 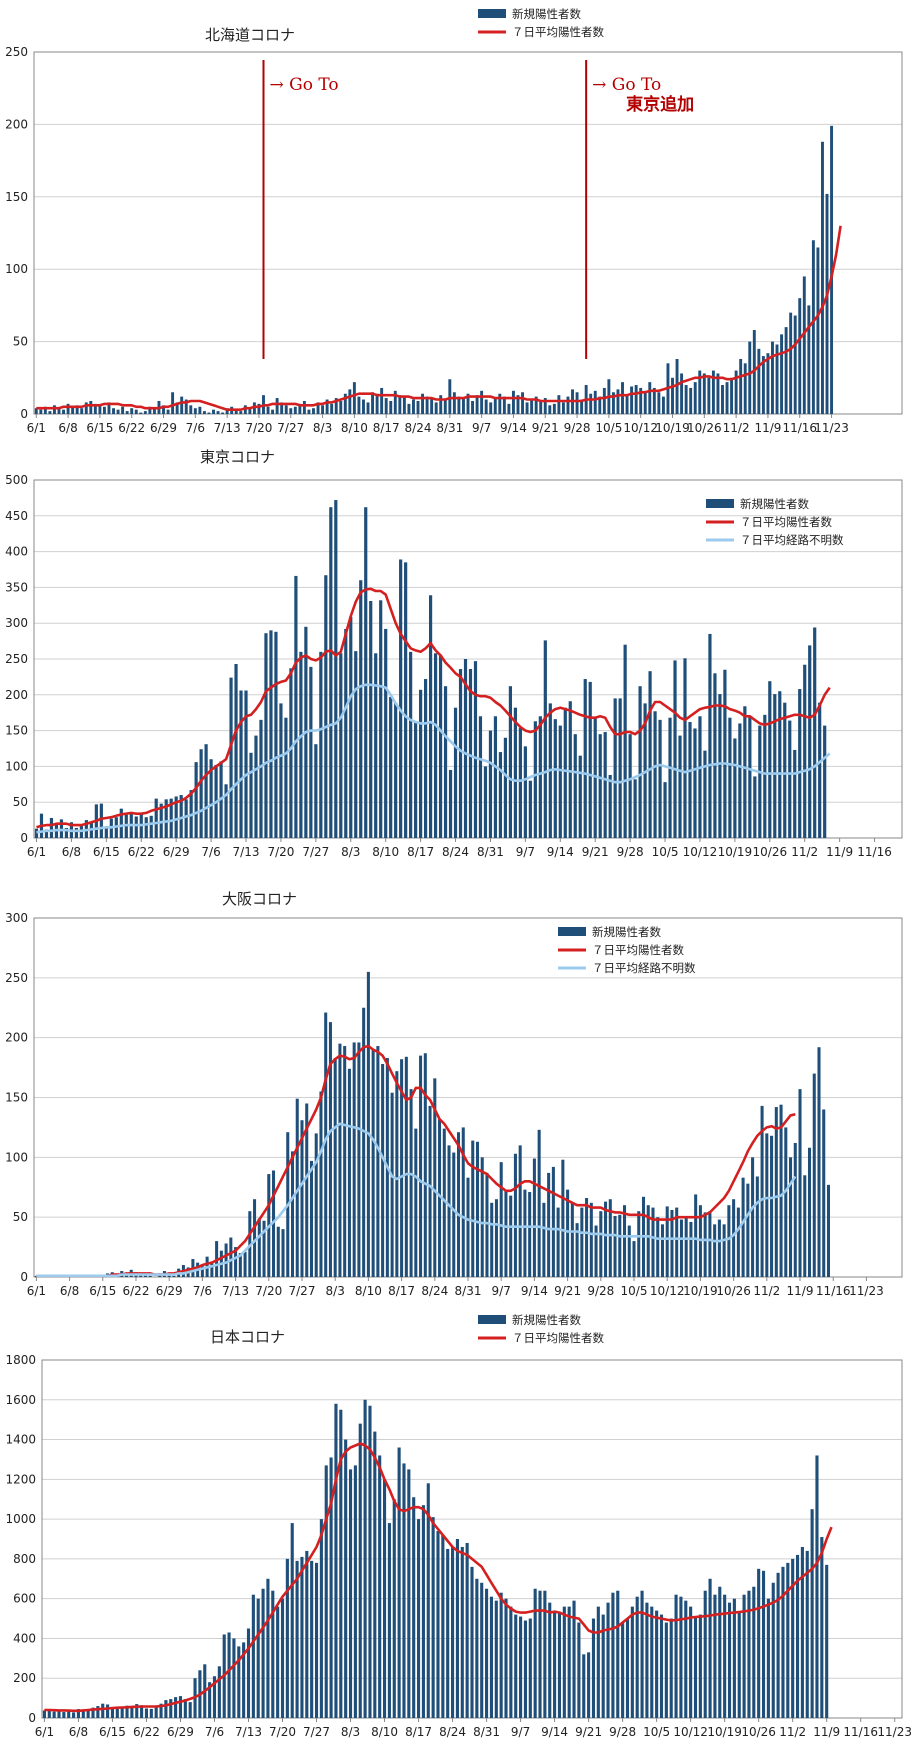 I want to click on y-tick-label: 50, so click(x=20, y=802).